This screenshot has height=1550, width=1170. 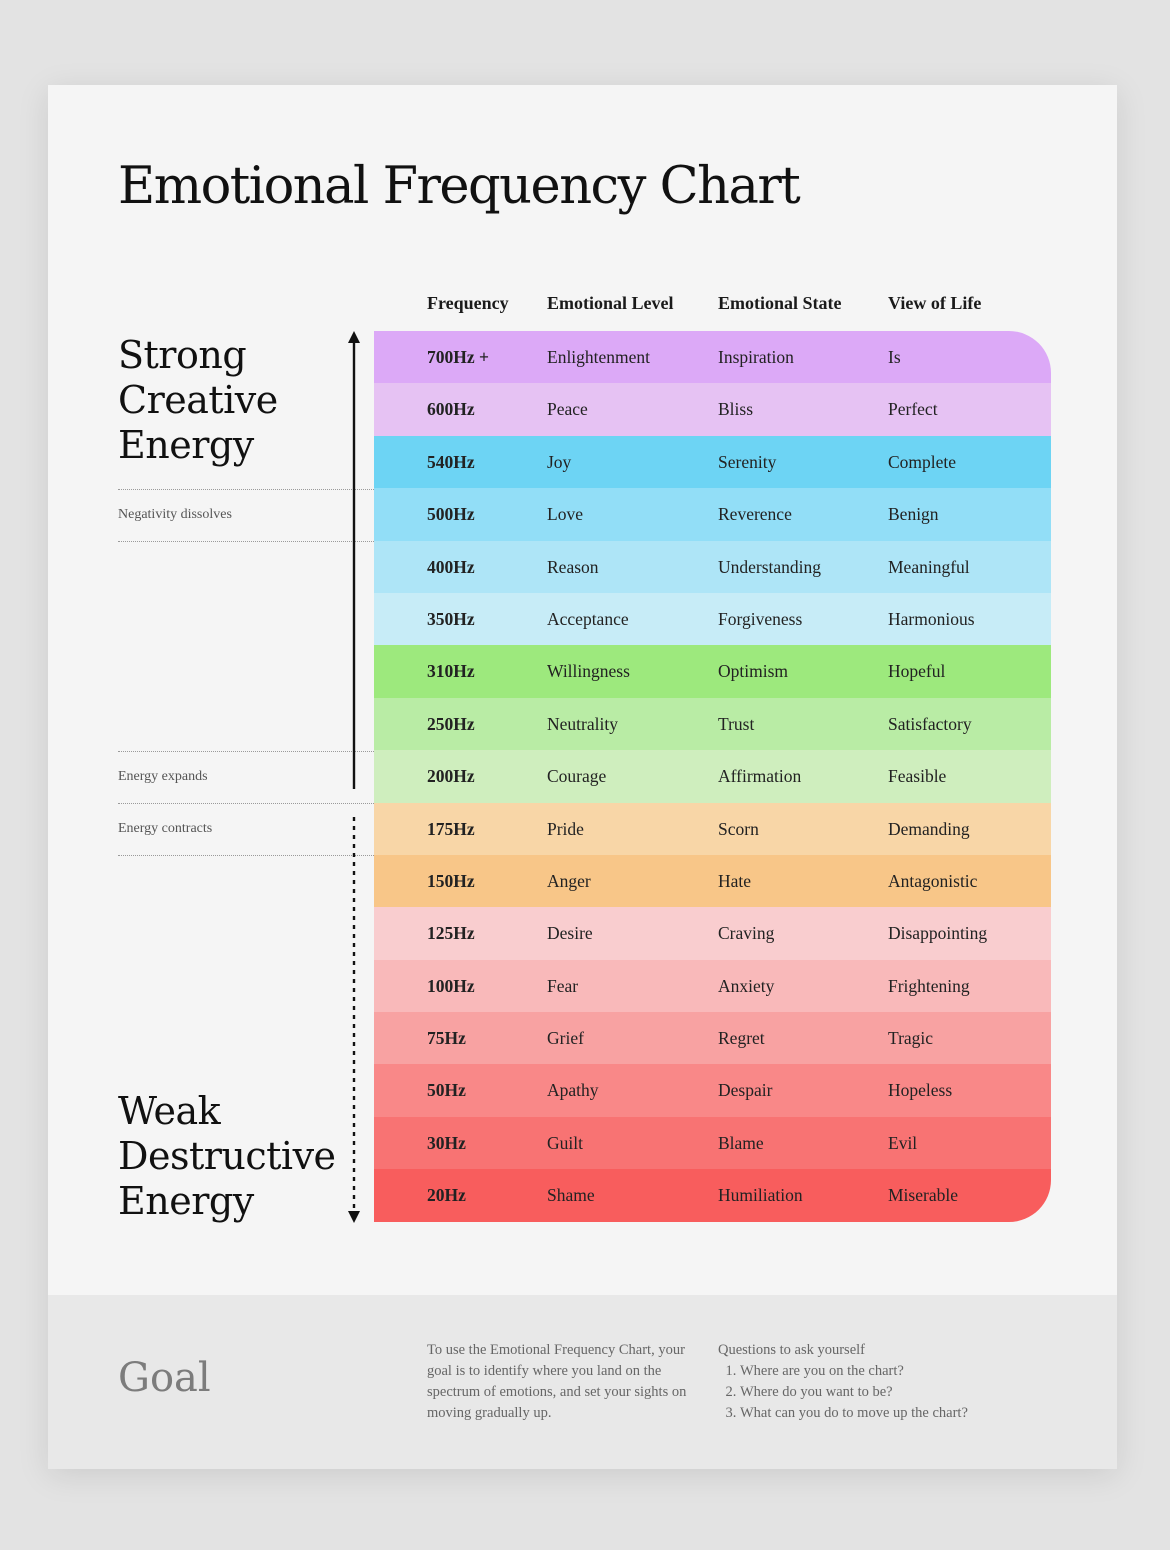 I want to click on frequency-cell: 125Hz, so click(x=451, y=933).